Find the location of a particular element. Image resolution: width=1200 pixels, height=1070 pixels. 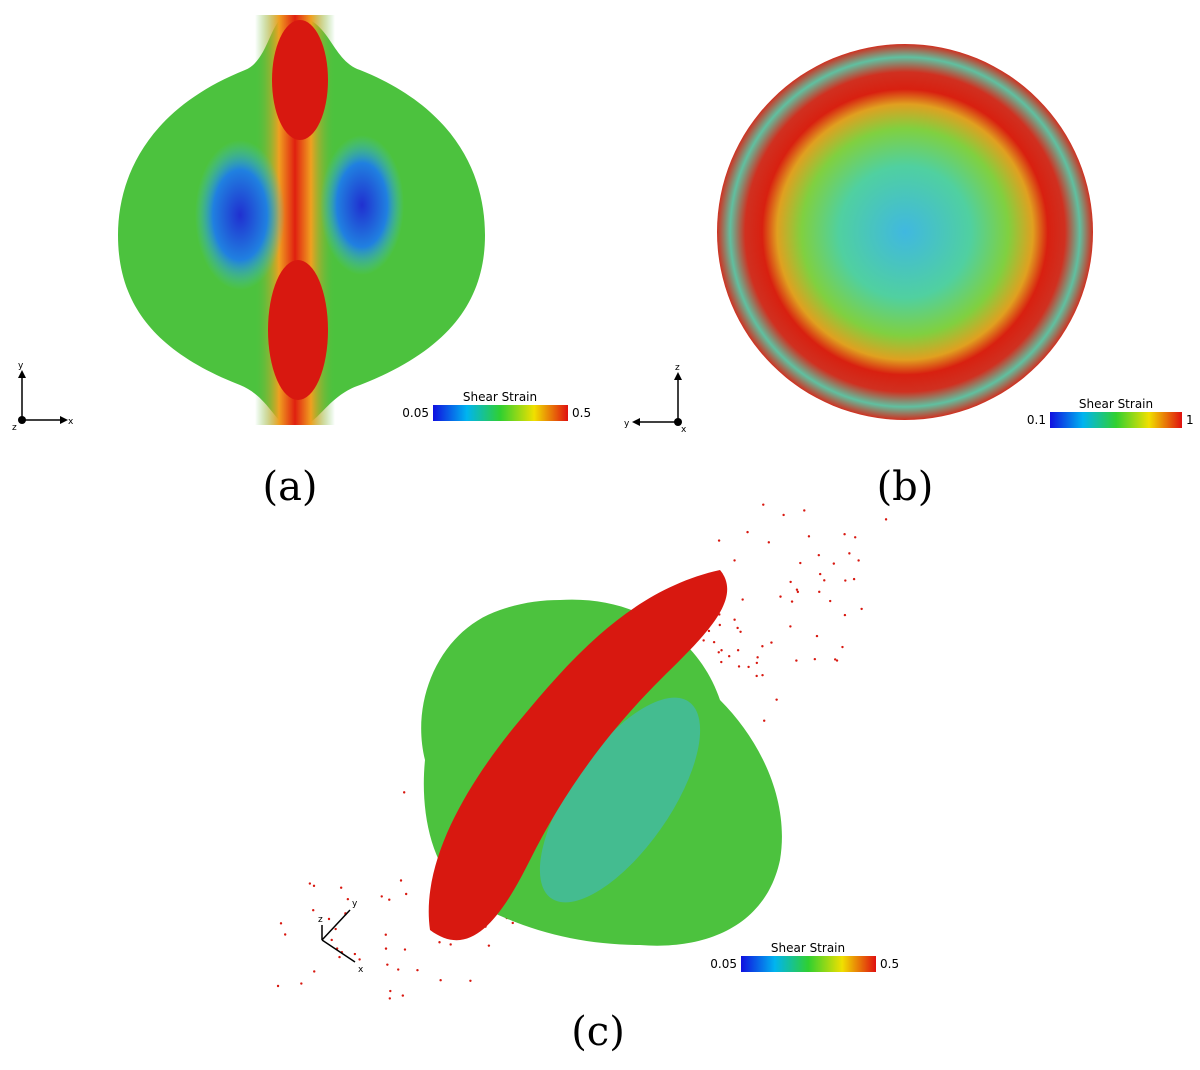

body is located at coordinates (905, 232).